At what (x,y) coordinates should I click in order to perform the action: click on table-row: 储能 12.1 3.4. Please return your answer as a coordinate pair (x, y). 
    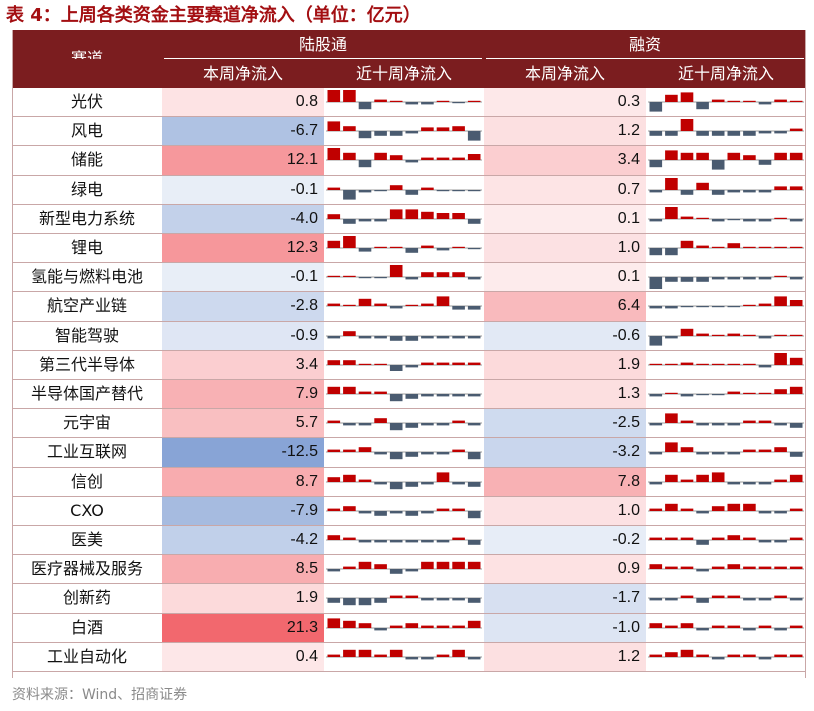
    Looking at the image, I should click on (409, 162).